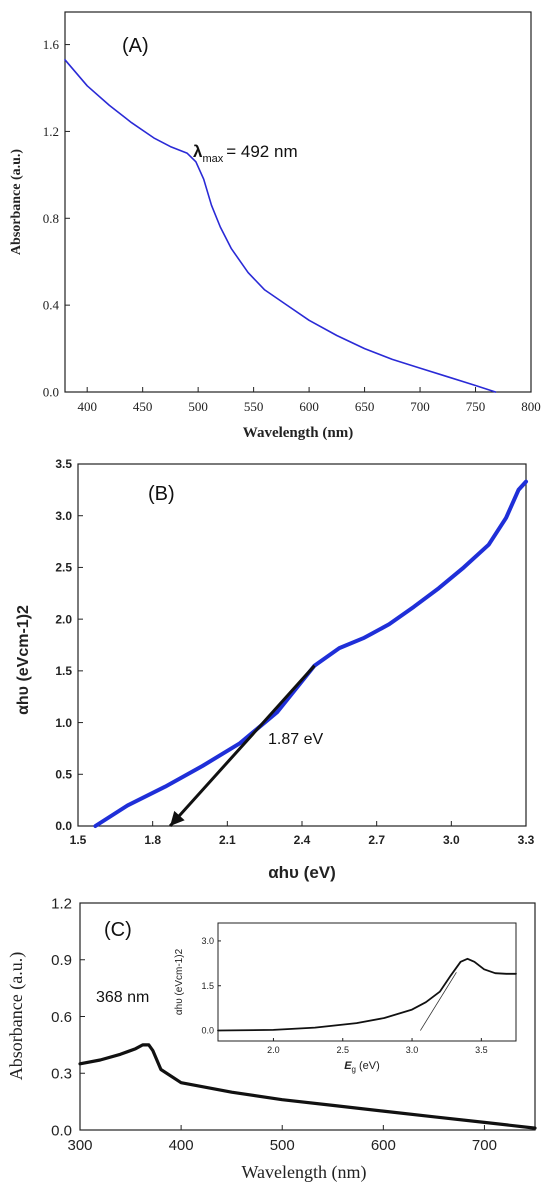 This screenshot has width=550, height=1188. Describe the element at coordinates (198, 151) in the screenshot. I see `panel-a-annotation-symbol: λ` at that location.